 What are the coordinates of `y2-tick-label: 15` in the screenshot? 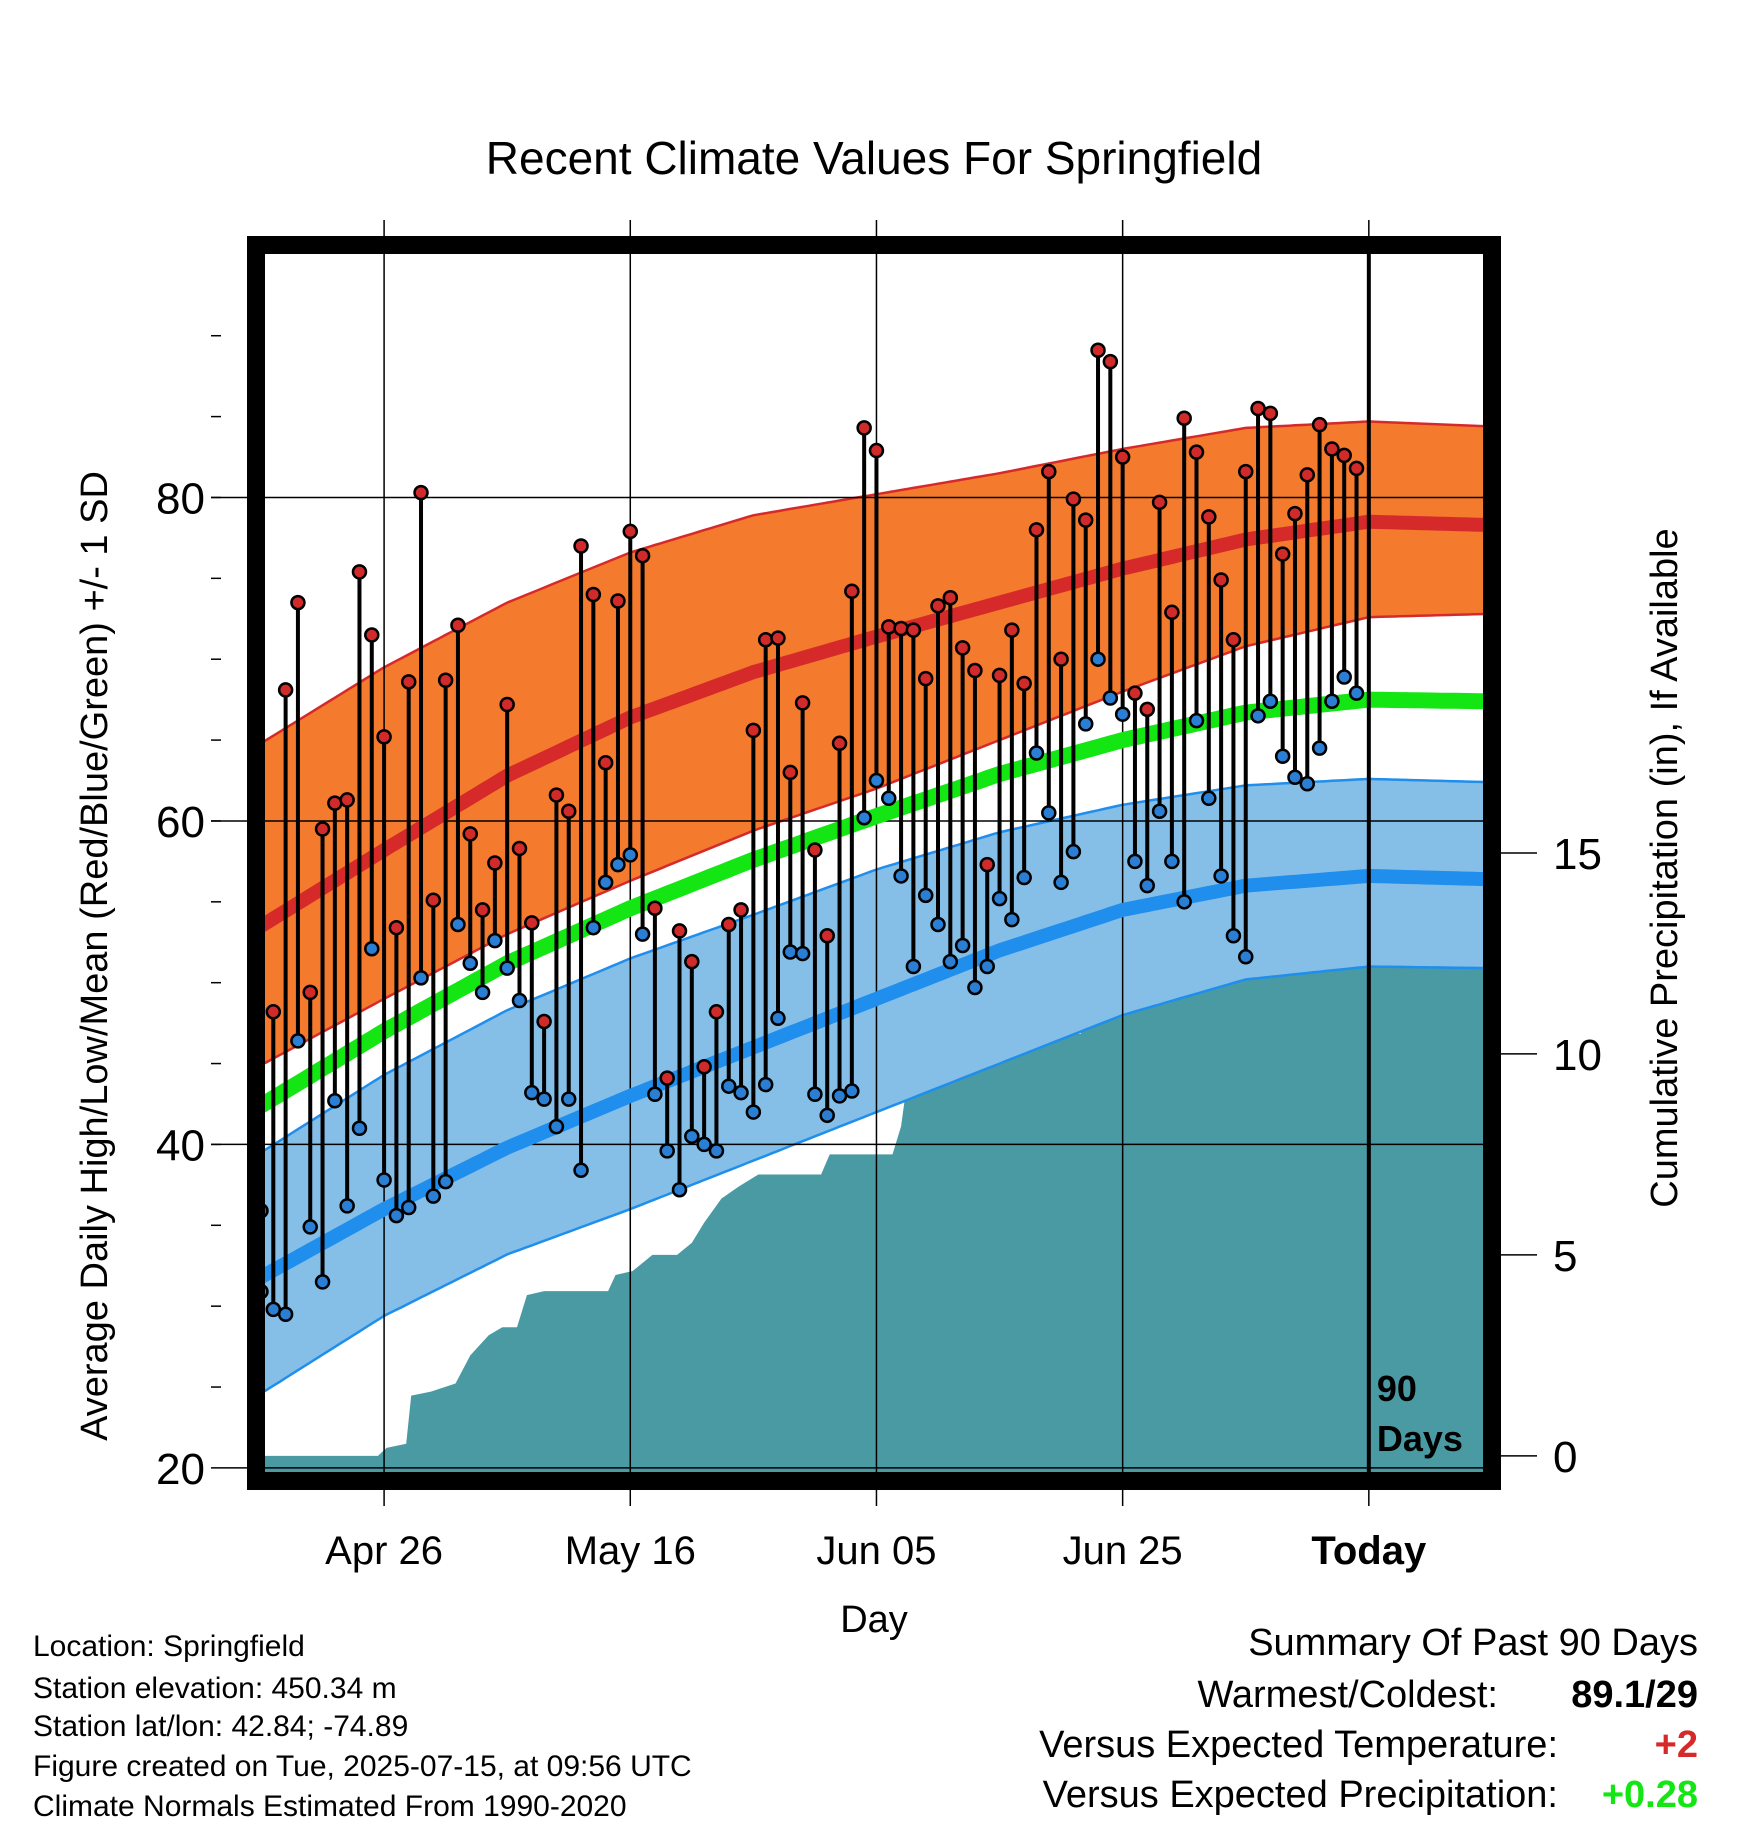 It's located at (1577, 854).